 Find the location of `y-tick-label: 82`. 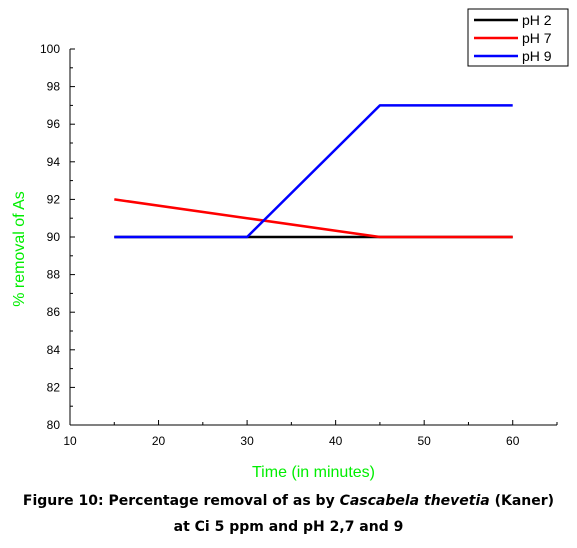

y-tick-label: 82 is located at coordinates (54, 387).